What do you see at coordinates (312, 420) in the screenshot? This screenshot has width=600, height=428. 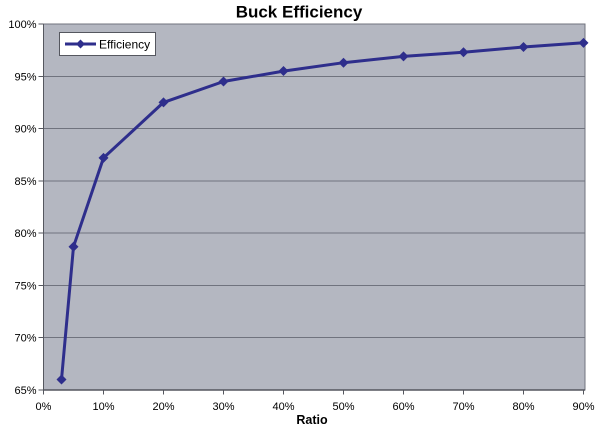 I see `x-axis-title: Ratio` at bounding box center [312, 420].